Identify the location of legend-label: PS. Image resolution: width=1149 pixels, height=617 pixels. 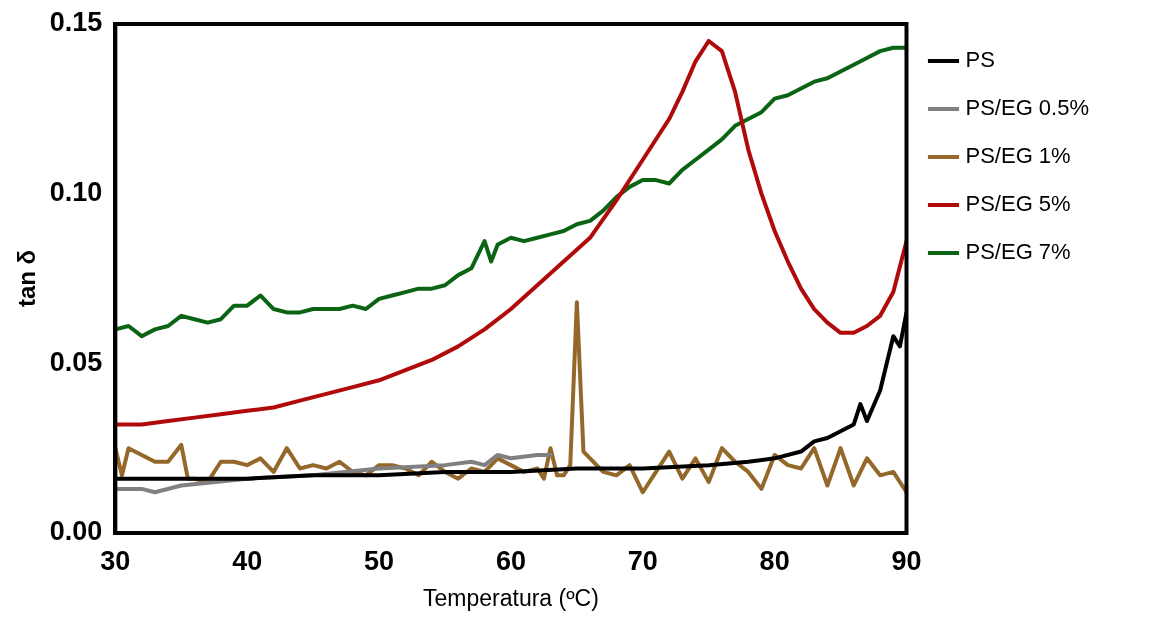
(980, 60).